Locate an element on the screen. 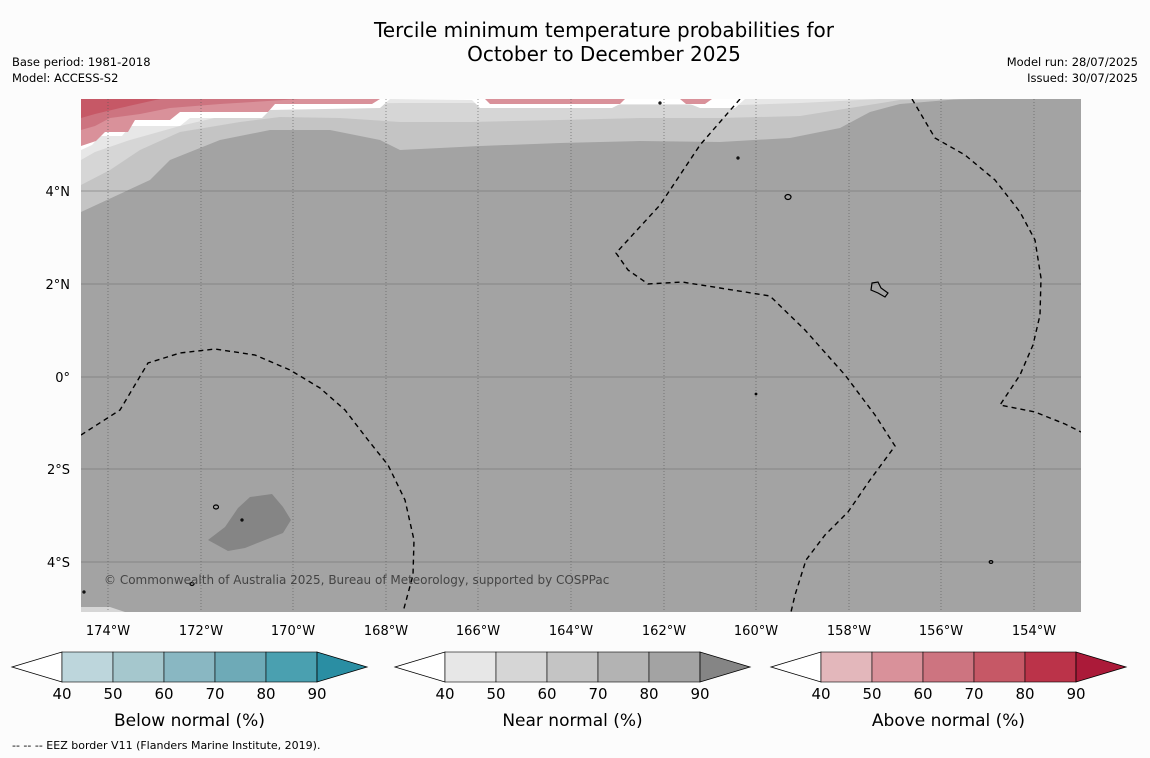 Image resolution: width=1150 pixels, height=758 pixels. title-line-2: October to December 2025 is located at coordinates (604, 54).